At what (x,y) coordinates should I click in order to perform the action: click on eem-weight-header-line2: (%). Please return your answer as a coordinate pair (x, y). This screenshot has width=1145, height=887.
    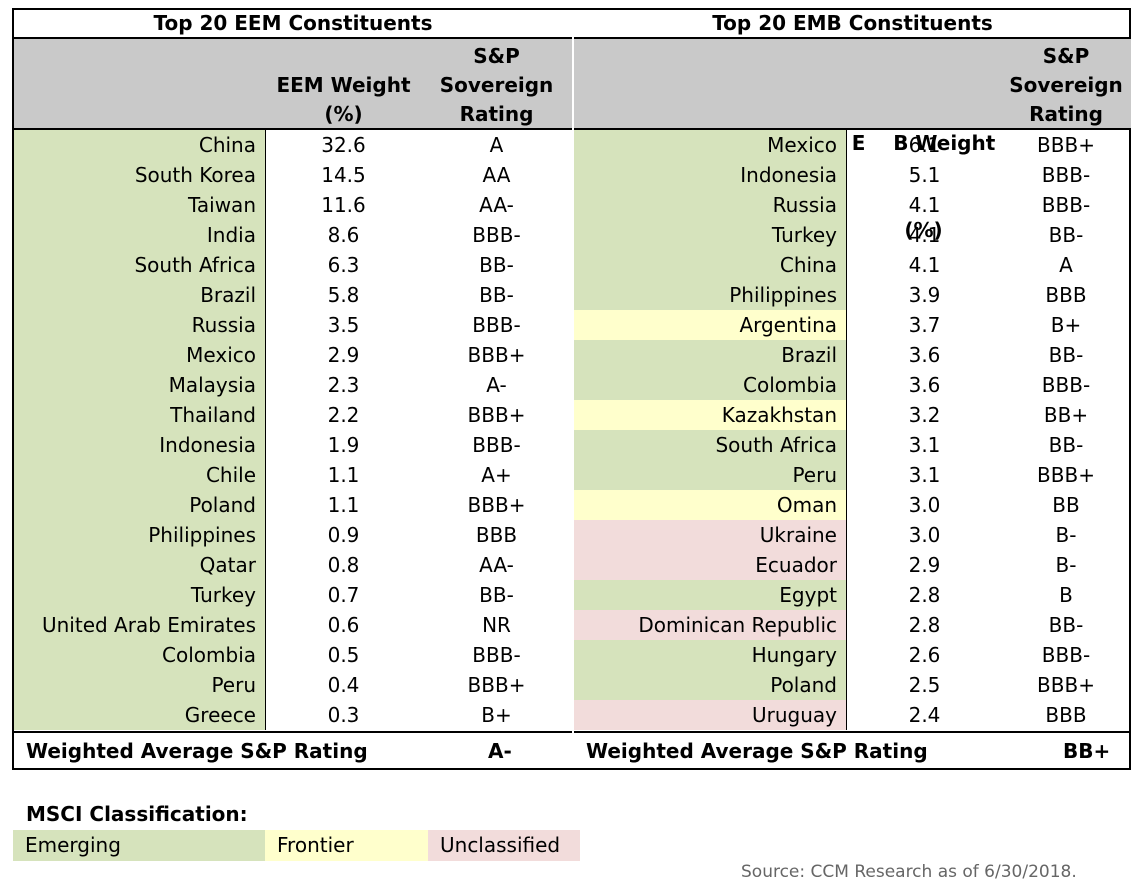
    Looking at the image, I should click on (343, 114).